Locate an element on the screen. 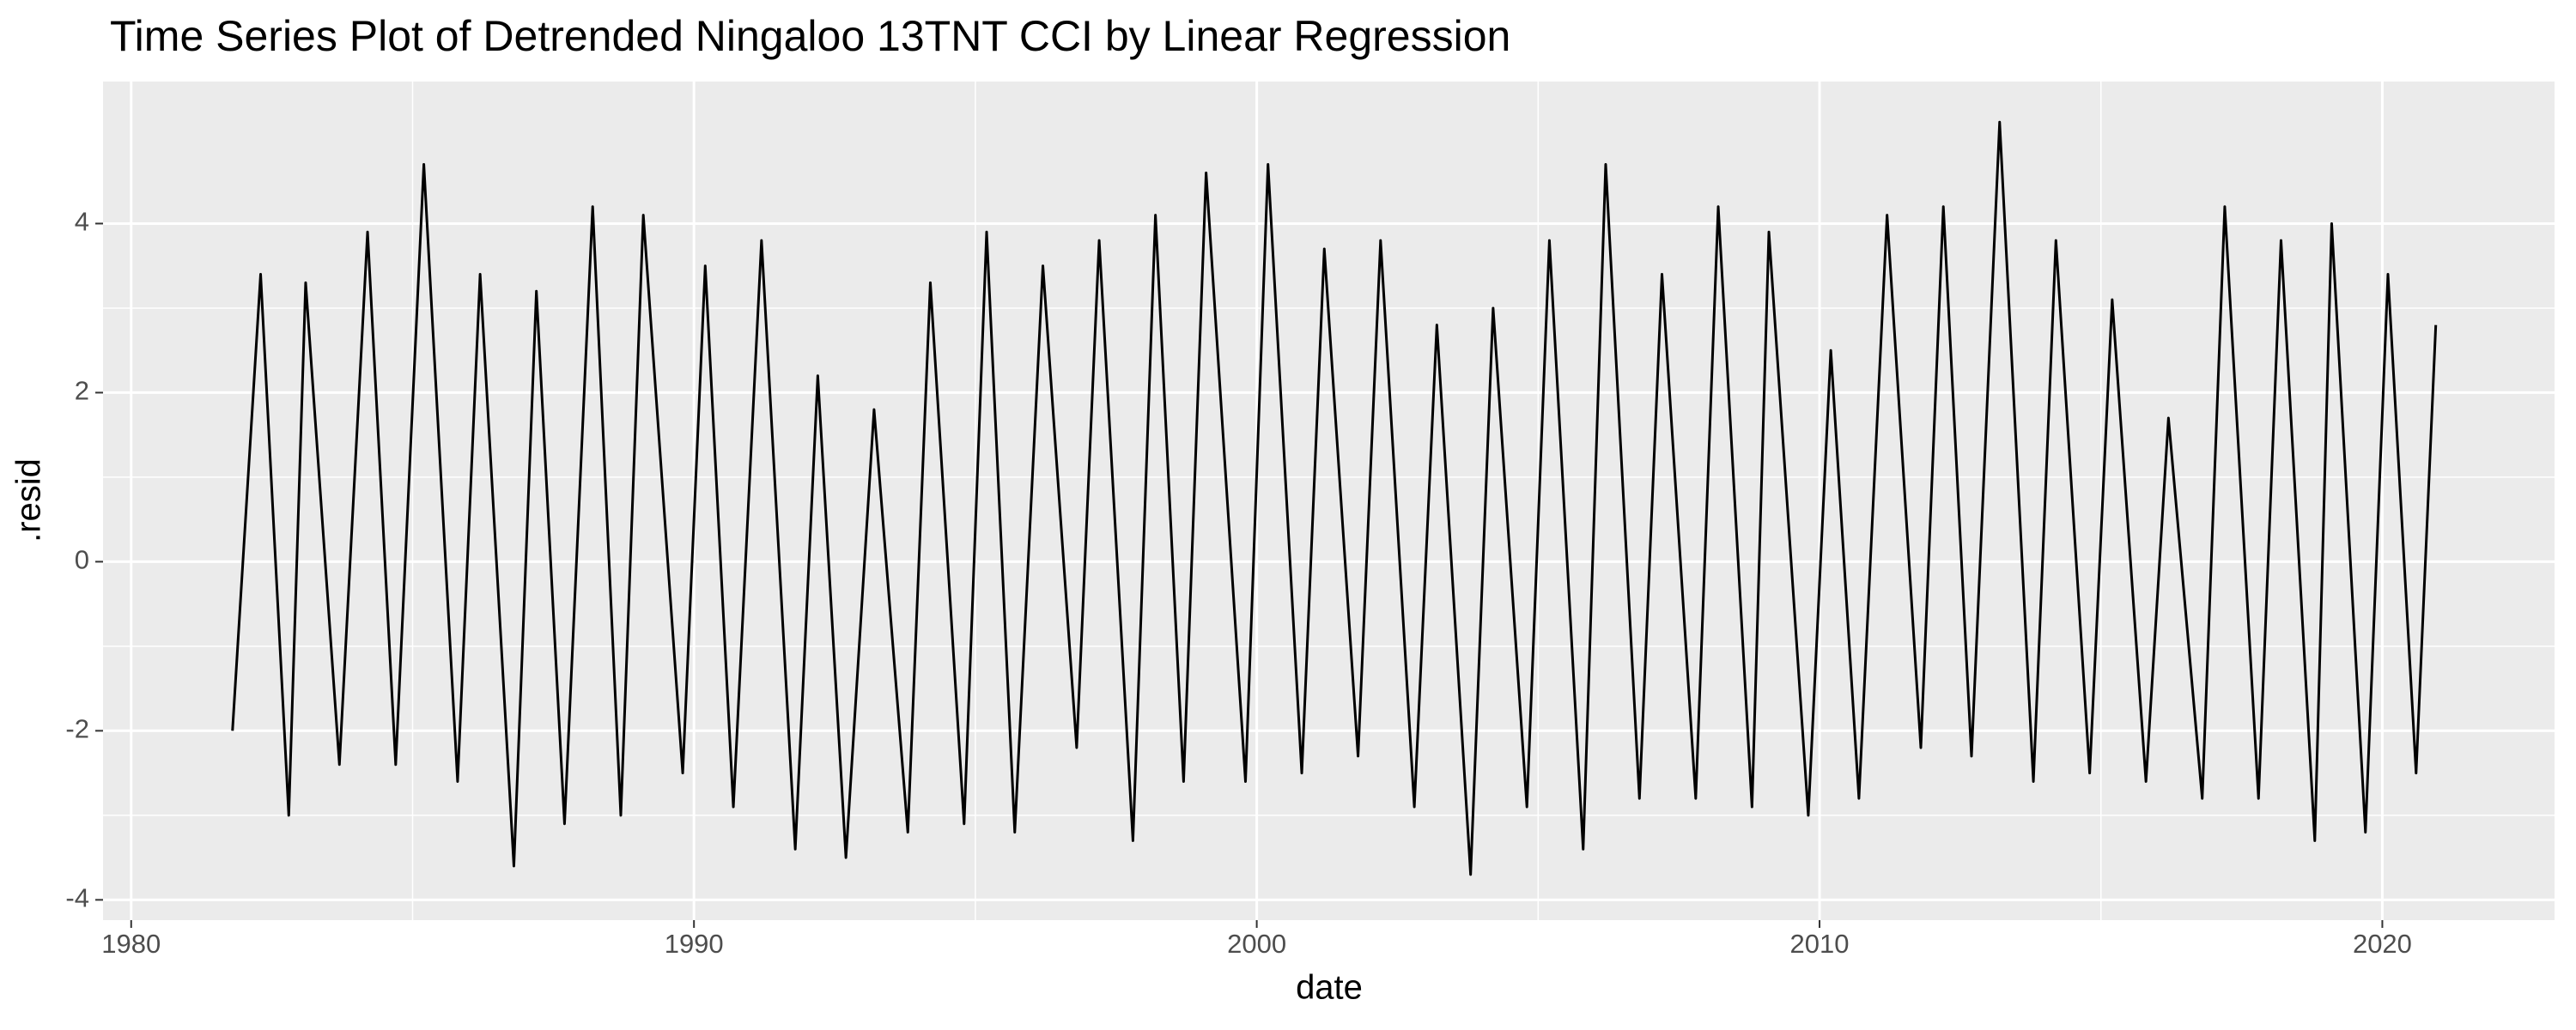  x-tick-label: 2020 is located at coordinates (2383, 944).